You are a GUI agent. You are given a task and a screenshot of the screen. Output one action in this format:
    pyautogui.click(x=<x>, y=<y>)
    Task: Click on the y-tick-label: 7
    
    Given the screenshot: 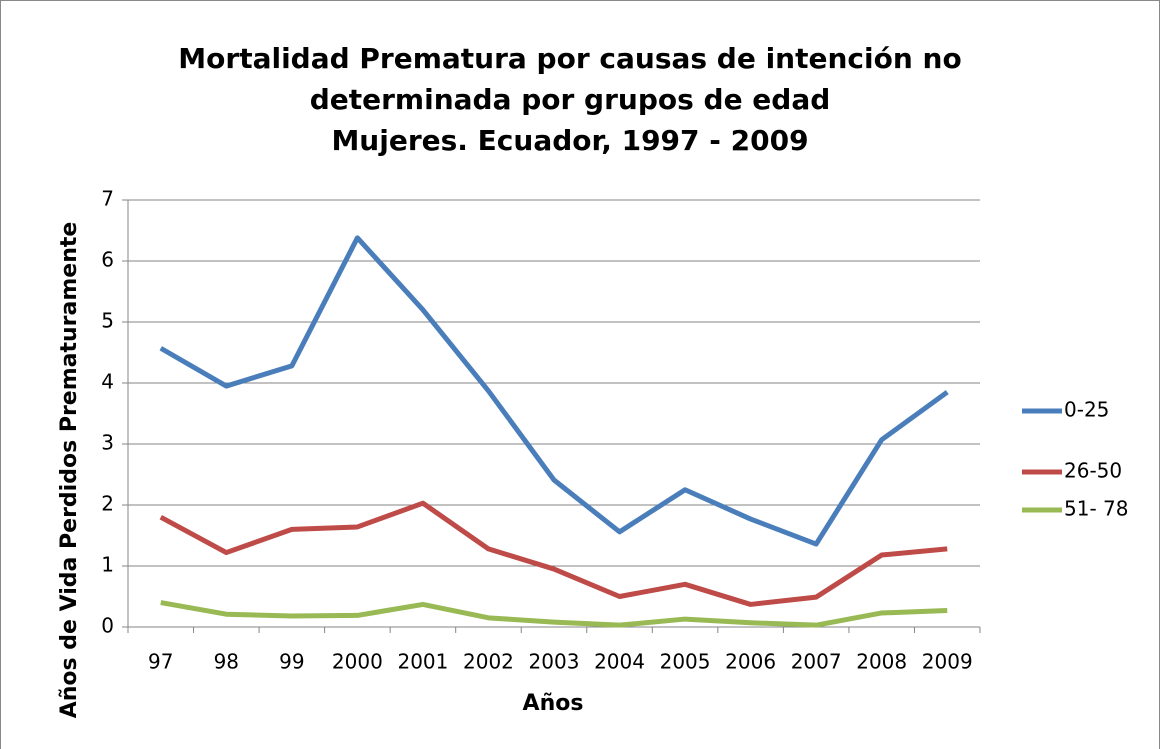 What is the action you would take?
    pyautogui.click(x=107, y=199)
    